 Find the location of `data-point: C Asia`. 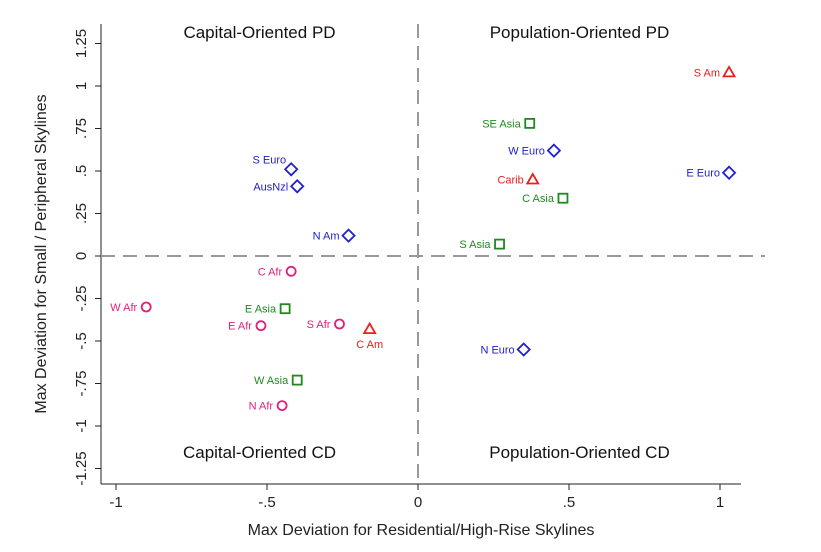

data-point: C Asia is located at coordinates (545, 198).